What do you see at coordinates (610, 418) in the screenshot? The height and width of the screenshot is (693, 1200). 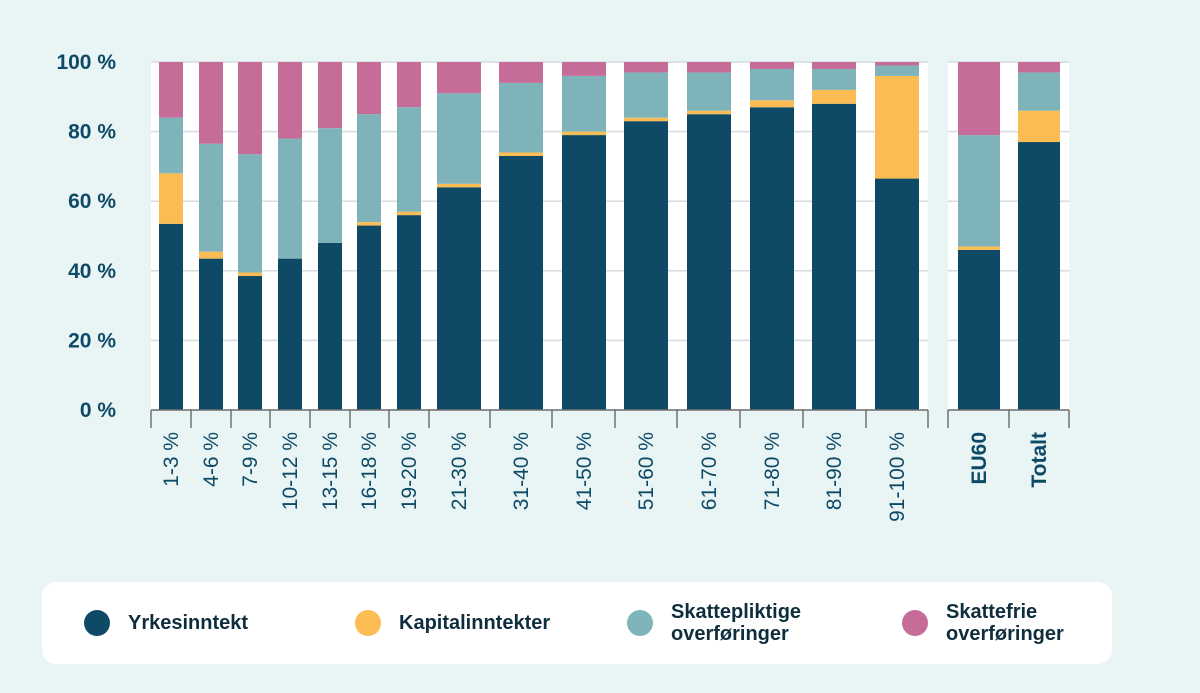 I see `x-axis` at bounding box center [610, 418].